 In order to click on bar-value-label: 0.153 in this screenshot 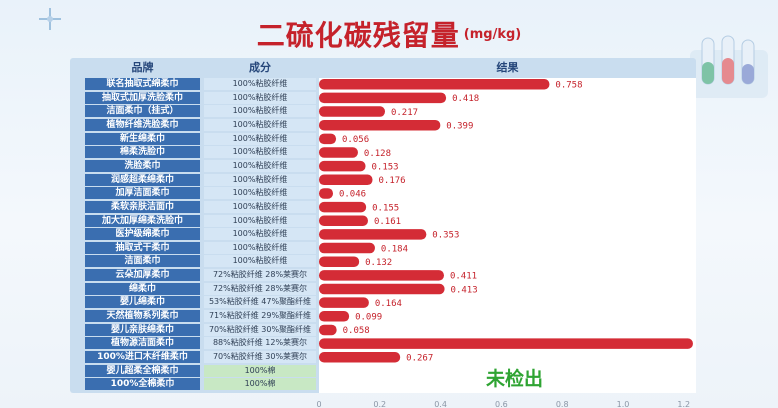, I will do `click(385, 167)`.